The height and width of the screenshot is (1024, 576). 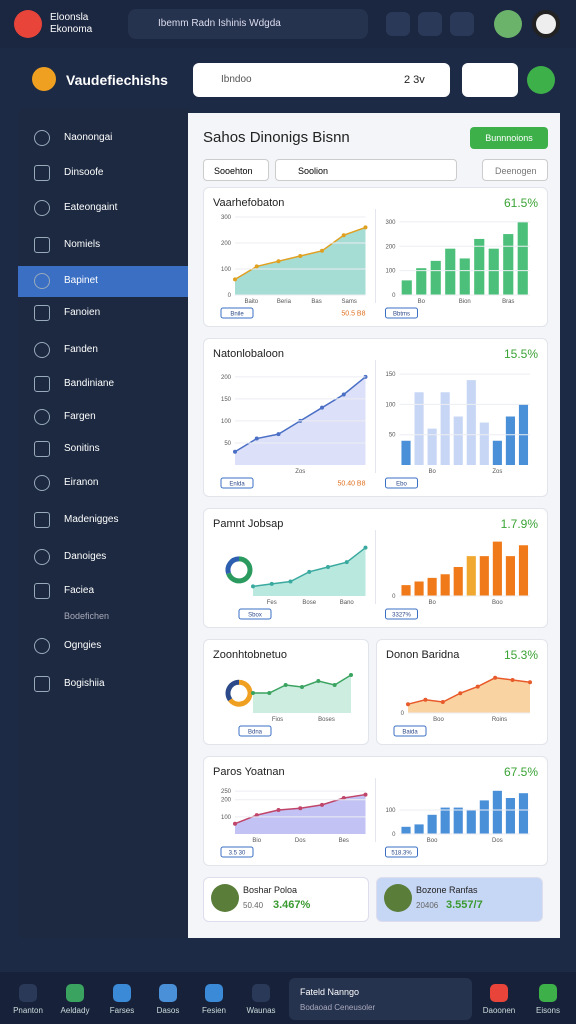 I want to click on summary-value: 3.557/7, so click(x=464, y=905).